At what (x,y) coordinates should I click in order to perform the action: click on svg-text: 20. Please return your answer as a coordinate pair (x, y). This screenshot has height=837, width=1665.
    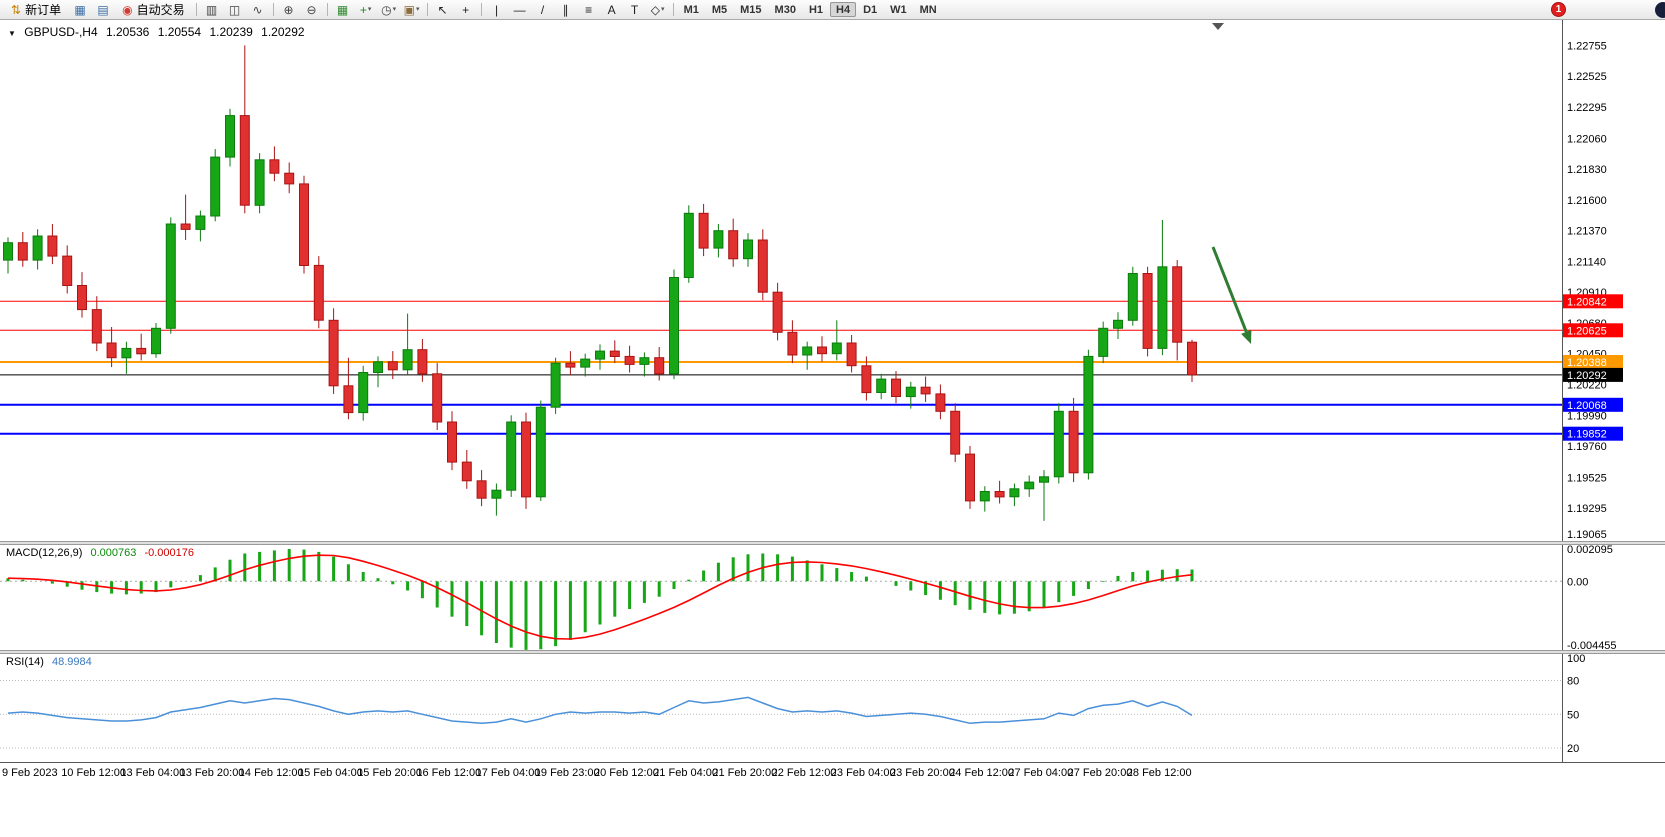
    Looking at the image, I should click on (1573, 749).